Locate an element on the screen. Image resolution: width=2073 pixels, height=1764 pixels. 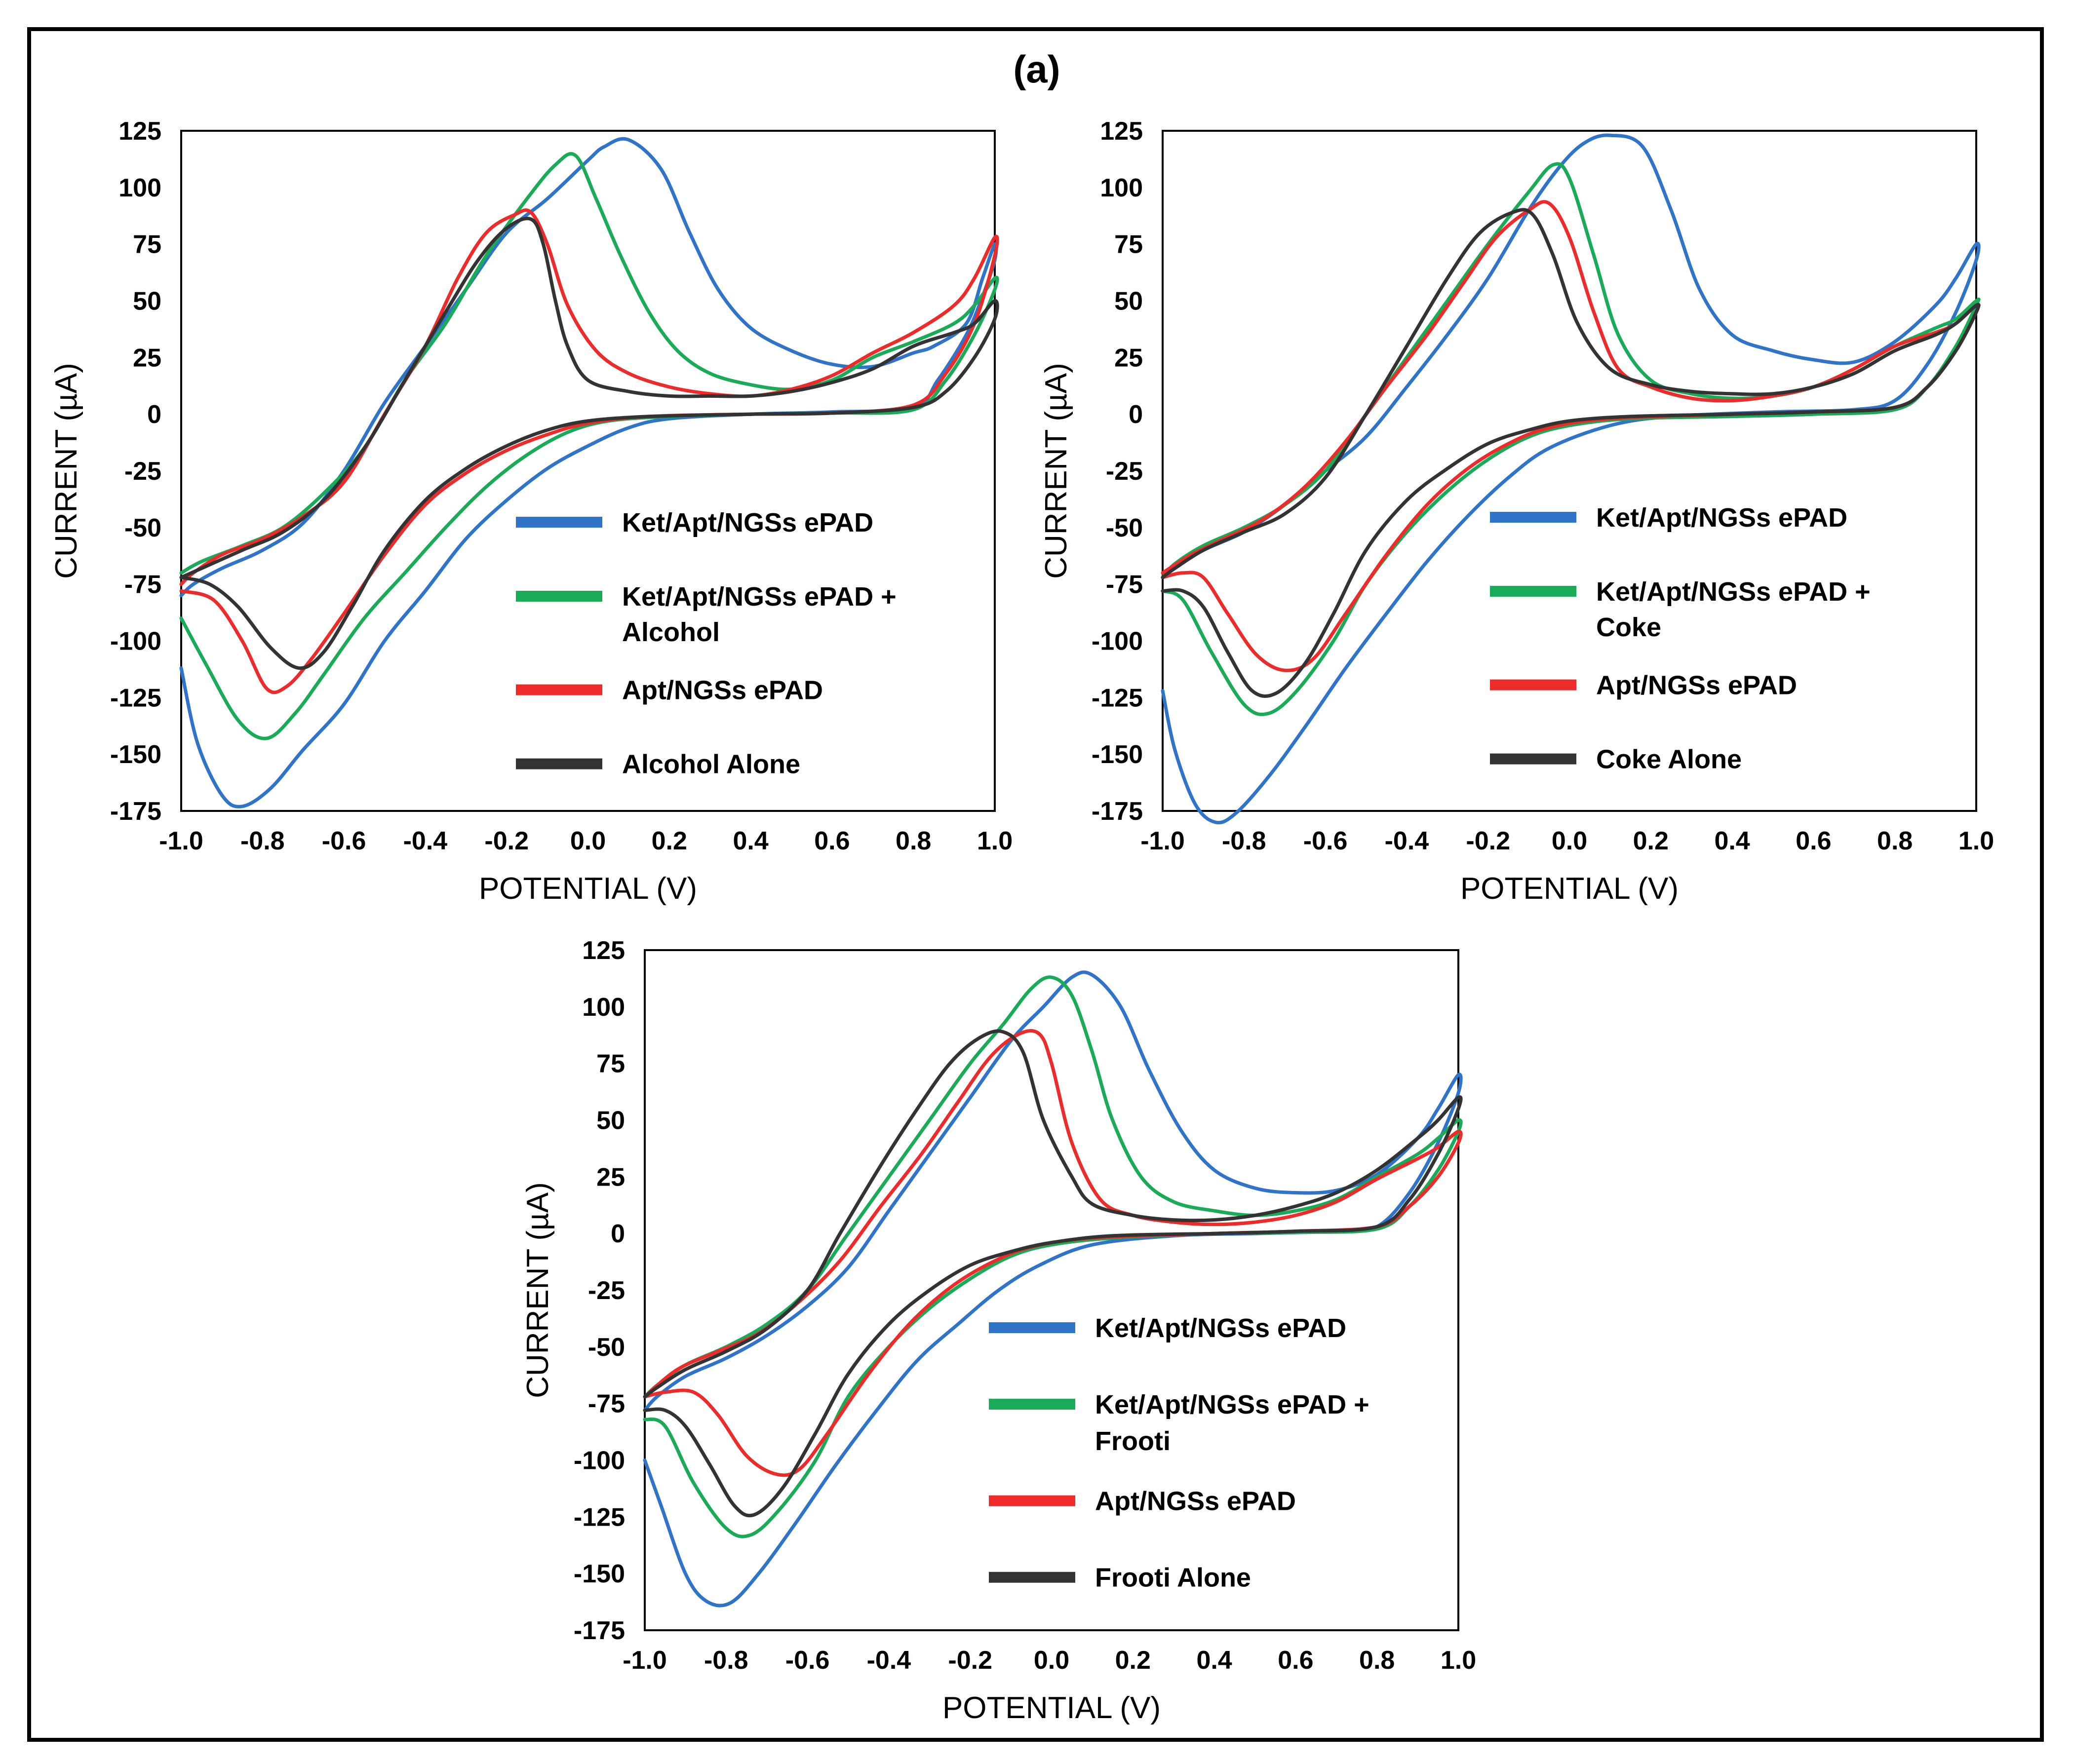
figure-title: (a) is located at coordinates (1036, 69).